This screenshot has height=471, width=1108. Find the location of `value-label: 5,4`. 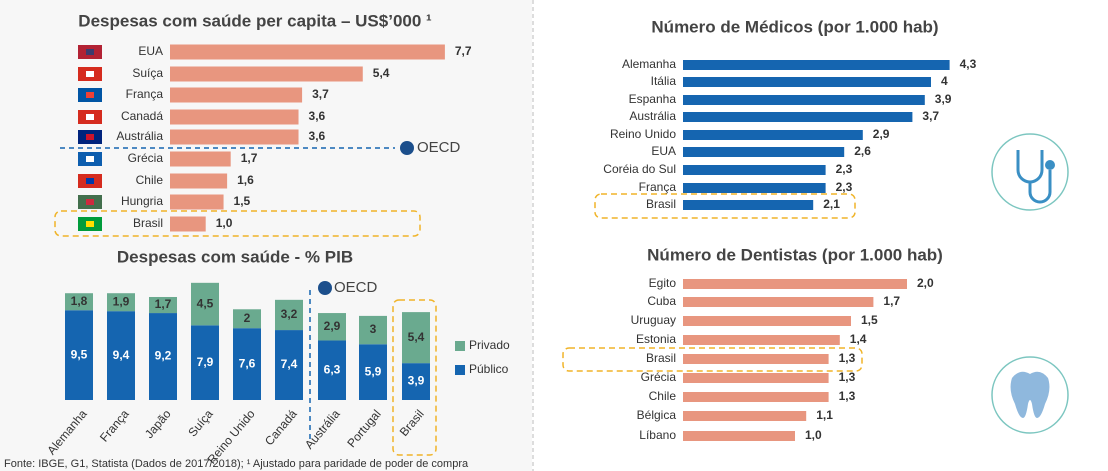

value-label: 5,4 is located at coordinates (416, 337).